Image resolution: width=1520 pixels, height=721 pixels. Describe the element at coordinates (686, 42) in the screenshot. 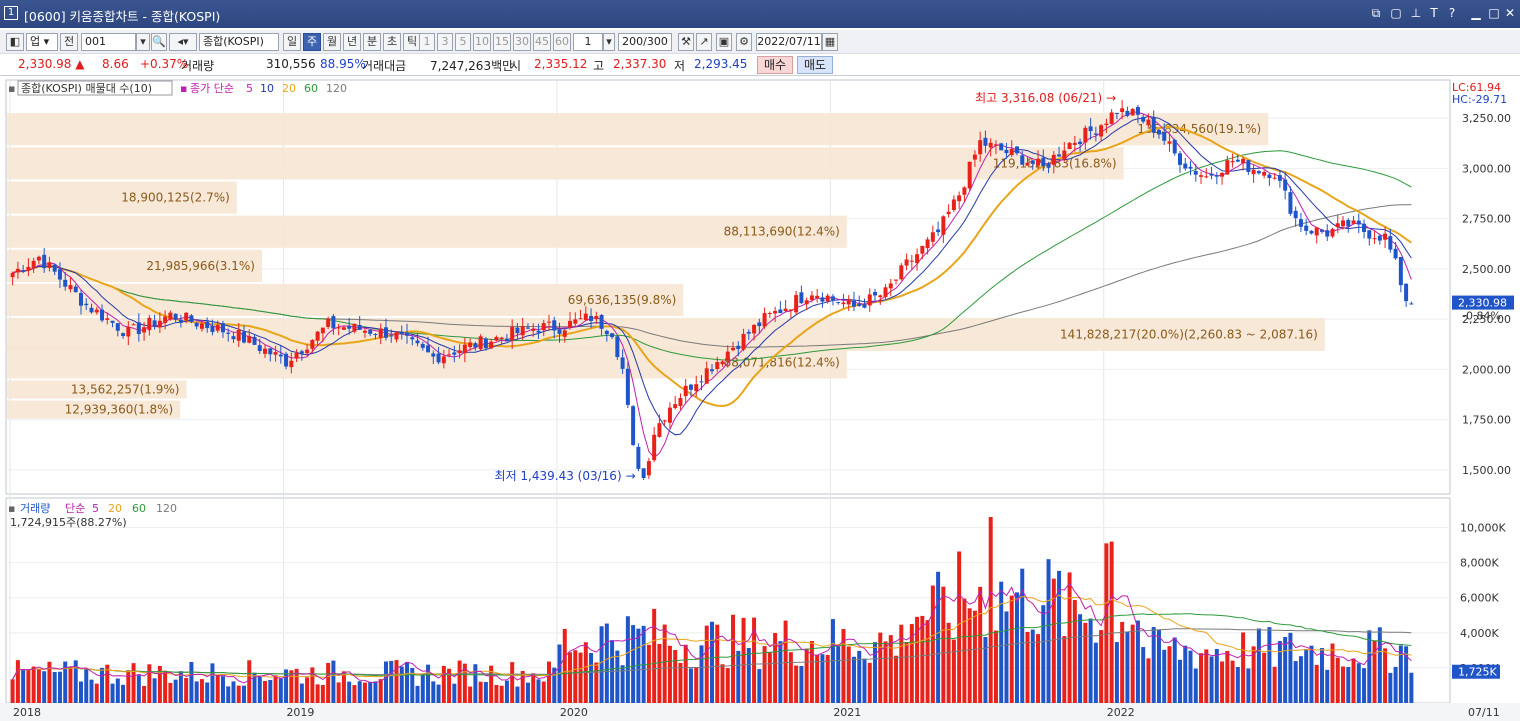

I see `tools-icon: ⚒` at that location.